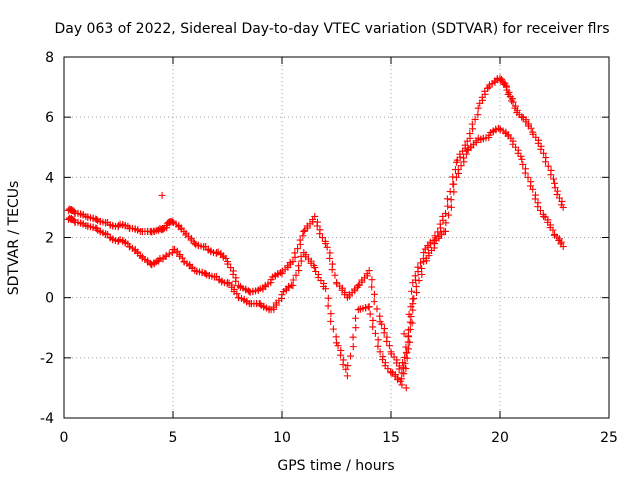 The width and height of the screenshot is (640, 480). Describe the element at coordinates (173, 438) in the screenshot. I see `x-tick-label: 5` at that location.